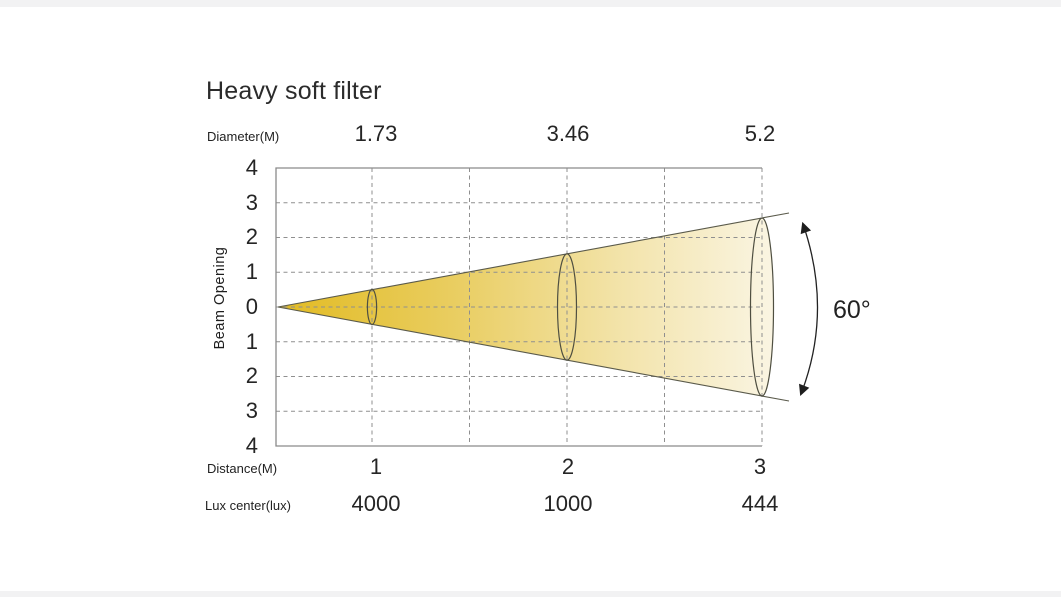  Describe the element at coordinates (251, 410) in the screenshot. I see `y-tick-3-bottom: 3` at that location.